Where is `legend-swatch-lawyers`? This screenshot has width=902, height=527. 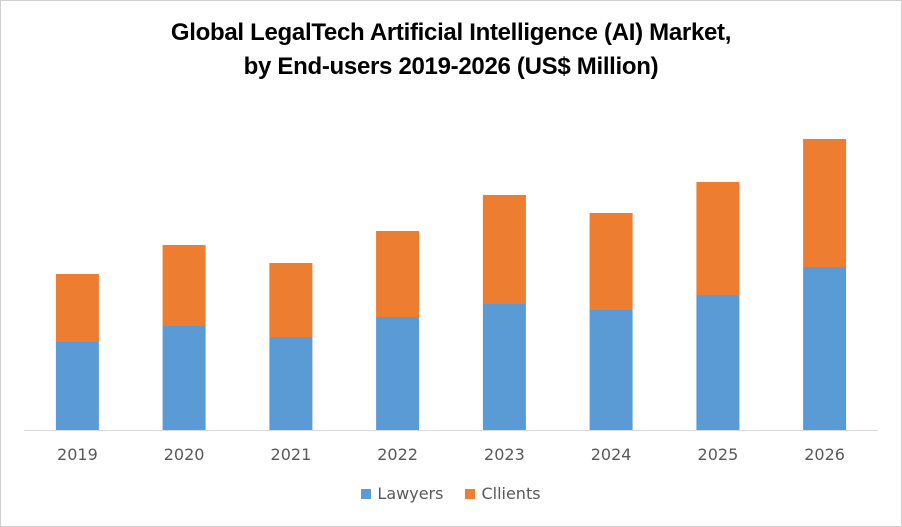
legend-swatch-lawyers is located at coordinates (366, 493).